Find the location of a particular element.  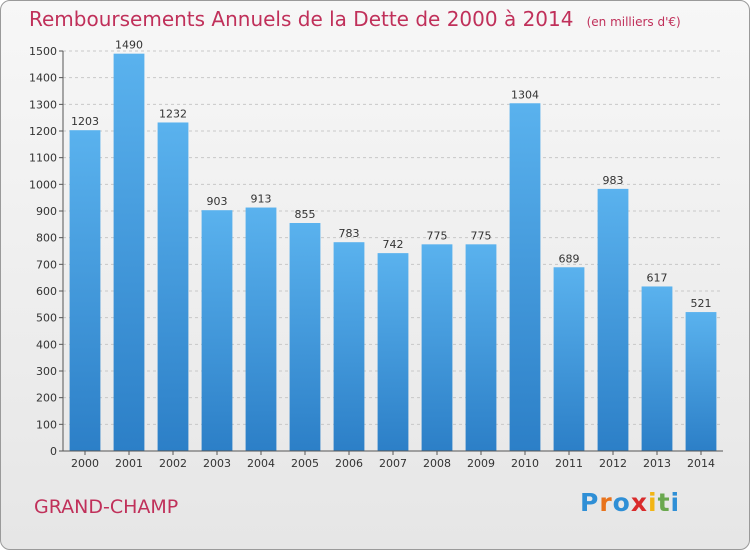

bar-2009 is located at coordinates (481, 347).